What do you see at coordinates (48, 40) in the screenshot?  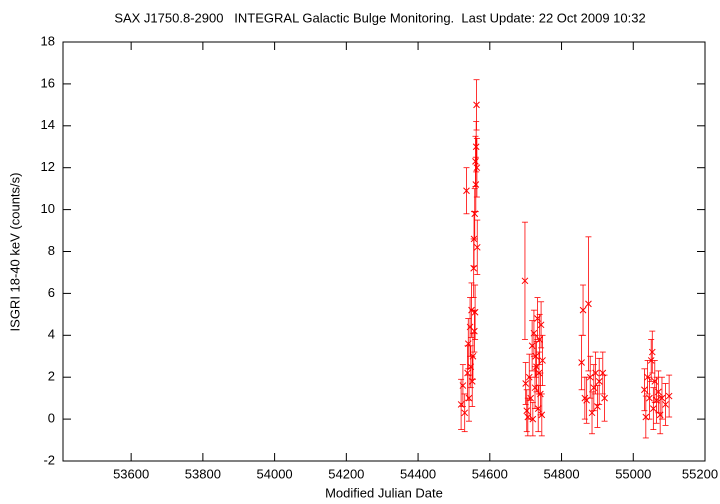 I see `y-tick-label: 18` at bounding box center [48, 40].